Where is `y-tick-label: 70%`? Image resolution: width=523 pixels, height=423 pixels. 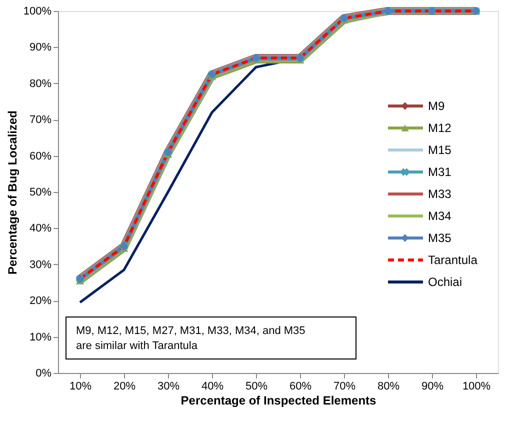
y-tick-label: 70% is located at coordinates (40, 120).